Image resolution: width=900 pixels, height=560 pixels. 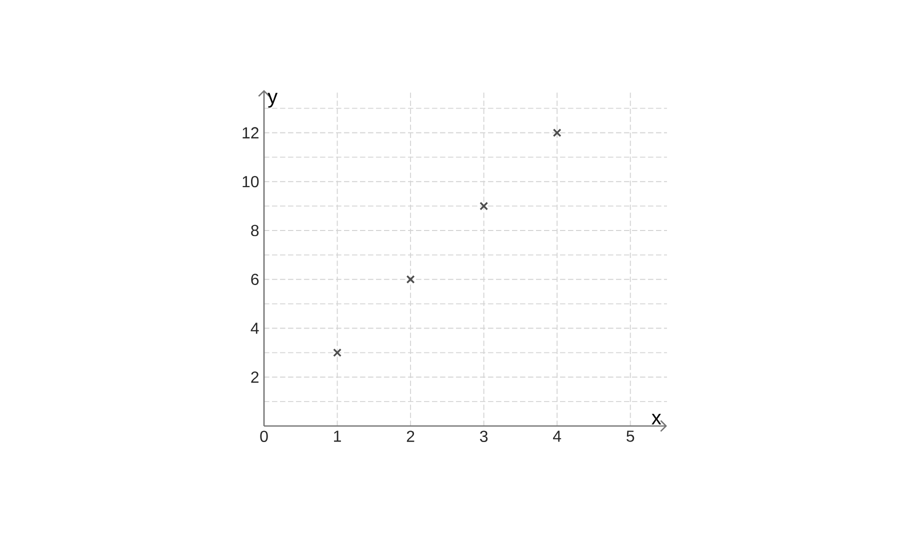 I want to click on y-tick-label: 2, so click(x=254, y=377).